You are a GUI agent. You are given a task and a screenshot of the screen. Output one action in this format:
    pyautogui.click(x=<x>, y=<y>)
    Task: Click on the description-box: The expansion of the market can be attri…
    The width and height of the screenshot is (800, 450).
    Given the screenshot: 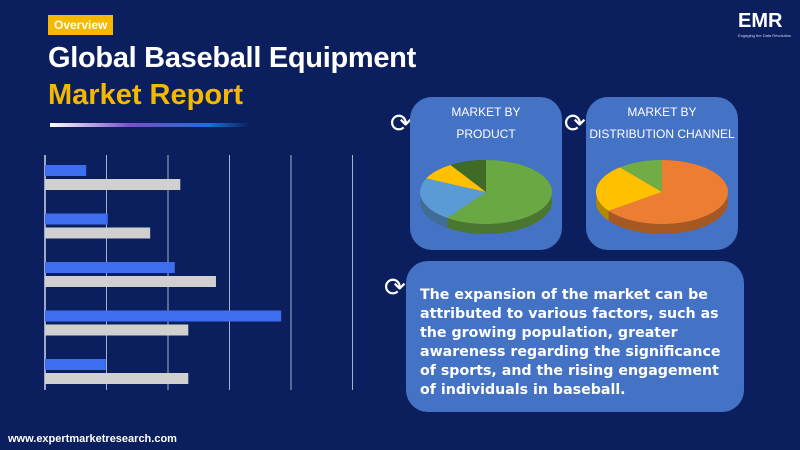 What is the action you would take?
    pyautogui.click(x=575, y=336)
    